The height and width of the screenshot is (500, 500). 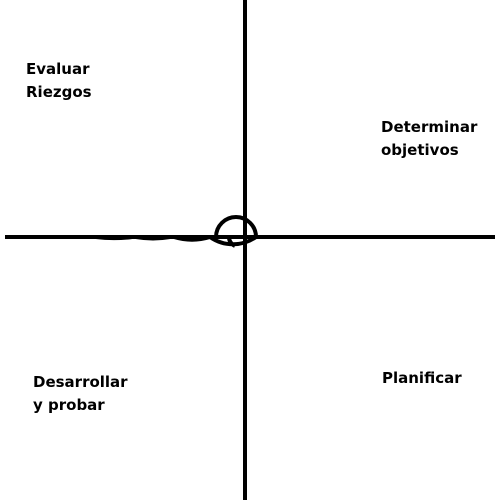 I want to click on label-line: Determinar, so click(x=429, y=127).